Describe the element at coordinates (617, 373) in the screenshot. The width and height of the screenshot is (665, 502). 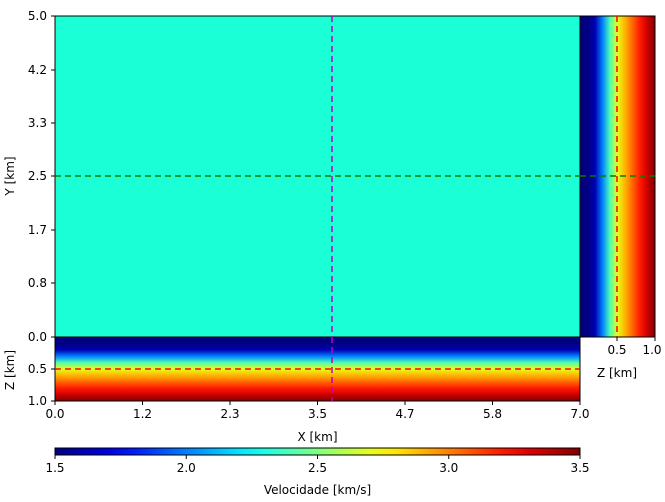
I see `yz-z-axis-label: Z [km]` at that location.